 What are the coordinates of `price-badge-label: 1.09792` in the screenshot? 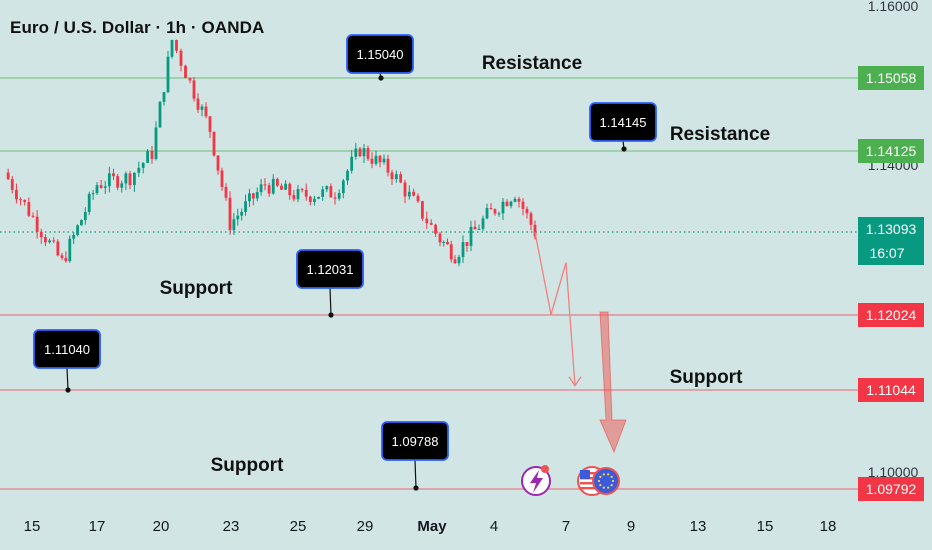 It's located at (891, 489).